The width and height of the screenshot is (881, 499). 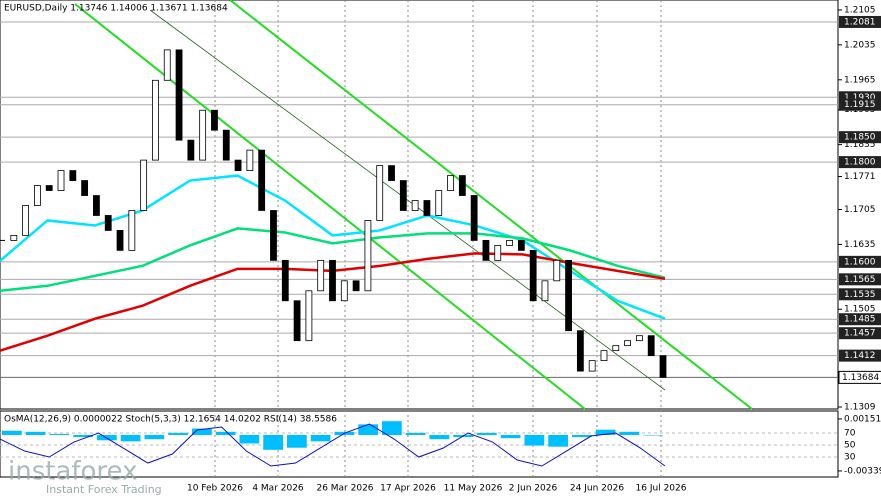 I want to click on indicator-panel, so click(x=419, y=444).